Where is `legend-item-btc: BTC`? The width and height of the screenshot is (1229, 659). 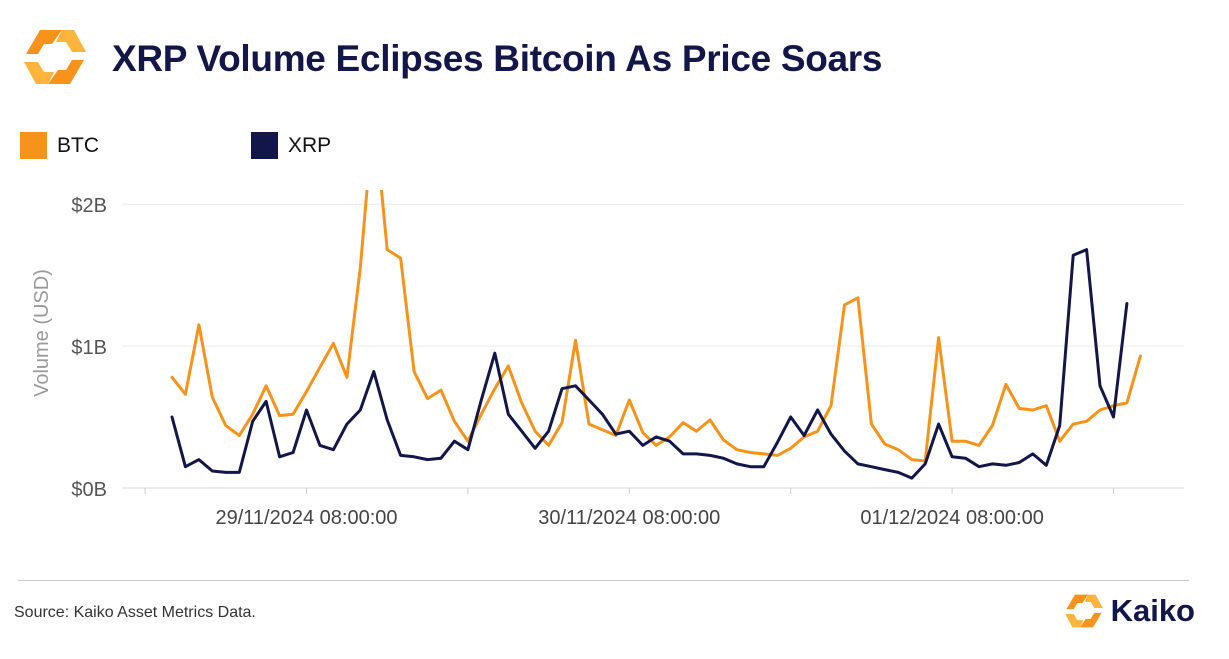 legend-item-btc: BTC is located at coordinates (59, 145).